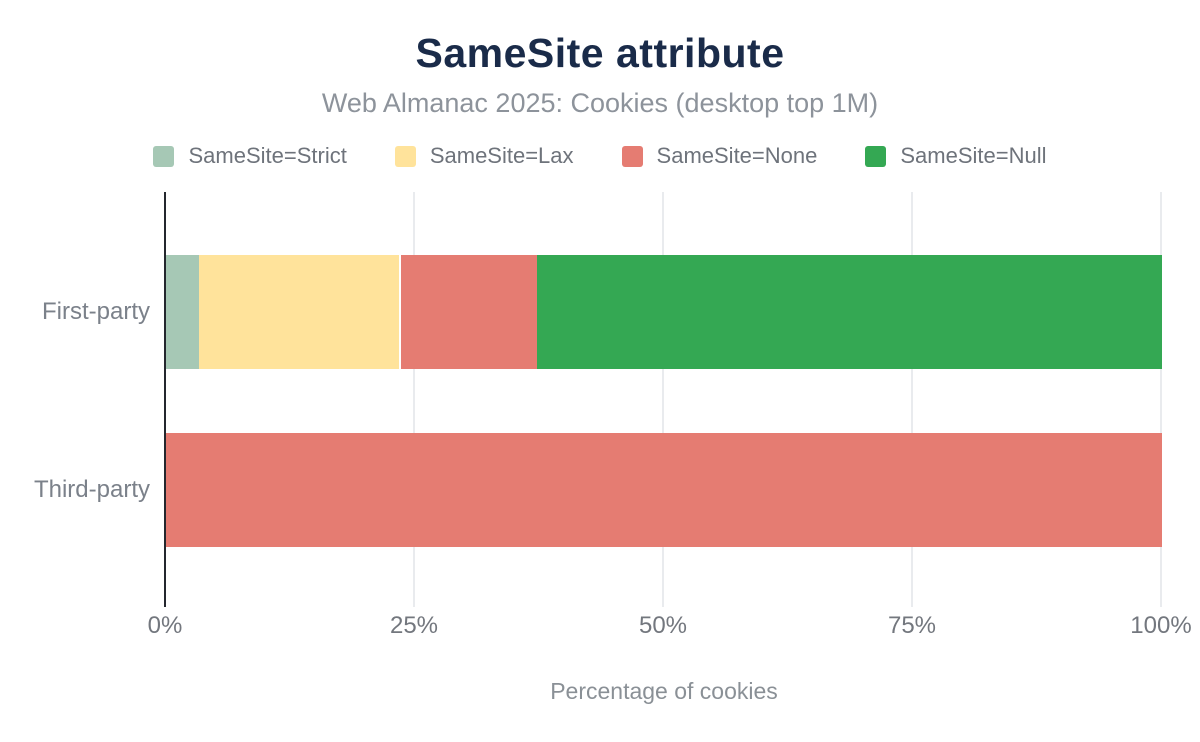  Describe the element at coordinates (91, 489) in the screenshot. I see `category-label: Third-party` at that location.